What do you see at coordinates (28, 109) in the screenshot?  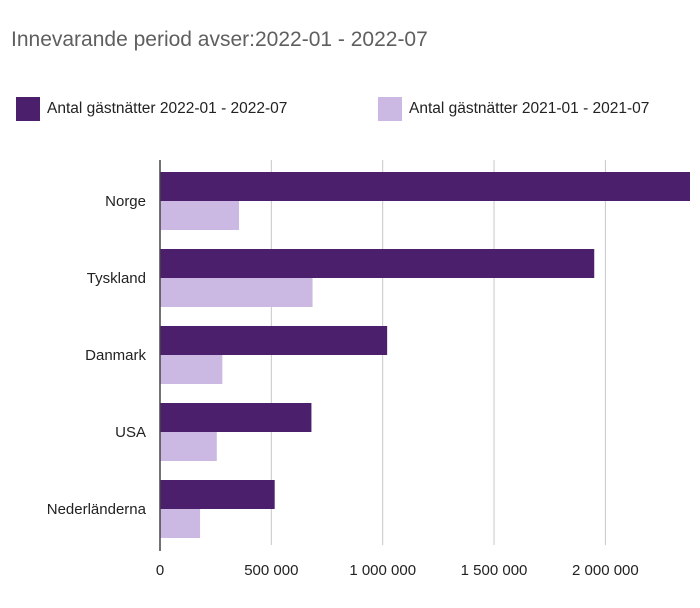 I see `legend-swatch-2022` at bounding box center [28, 109].